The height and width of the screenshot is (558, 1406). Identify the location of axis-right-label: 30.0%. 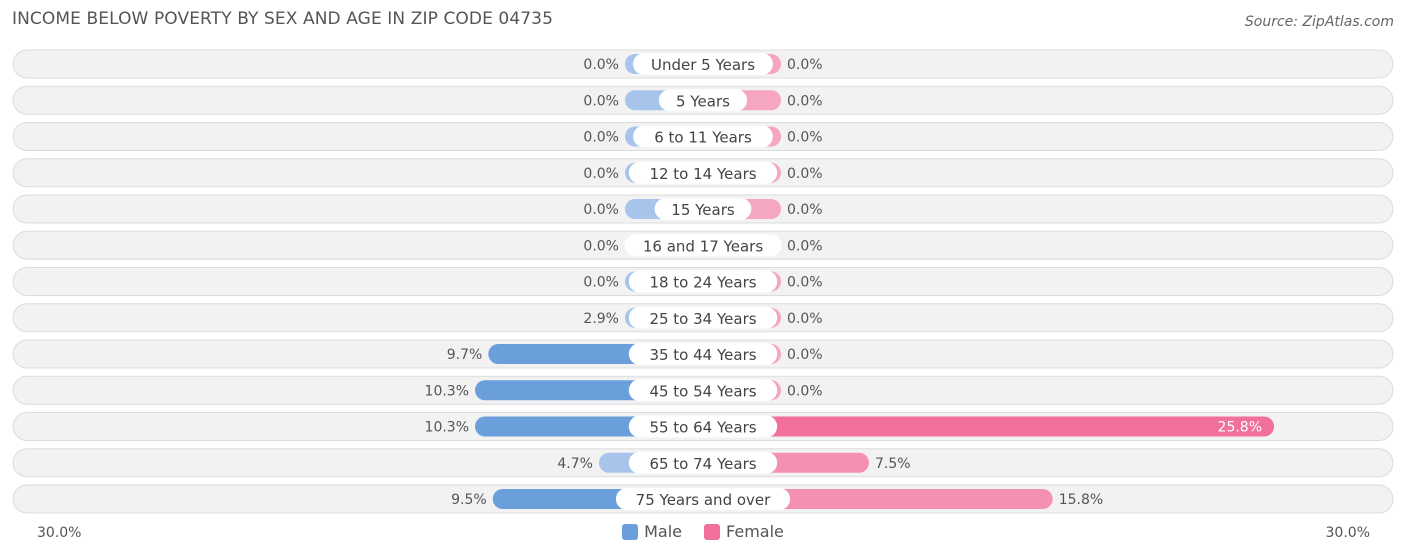
(1347, 533).